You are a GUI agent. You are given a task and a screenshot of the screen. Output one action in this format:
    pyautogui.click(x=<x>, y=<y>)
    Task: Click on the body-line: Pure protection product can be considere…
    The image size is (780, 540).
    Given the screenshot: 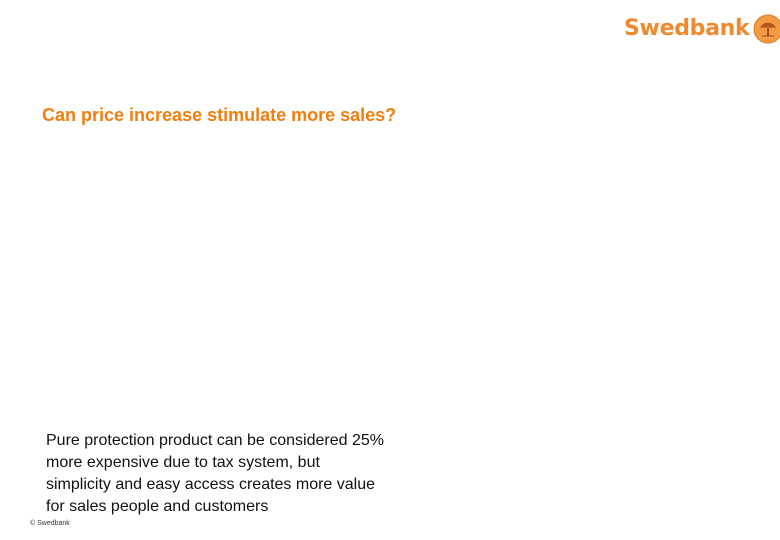 What is the action you would take?
    pyautogui.click(x=215, y=440)
    